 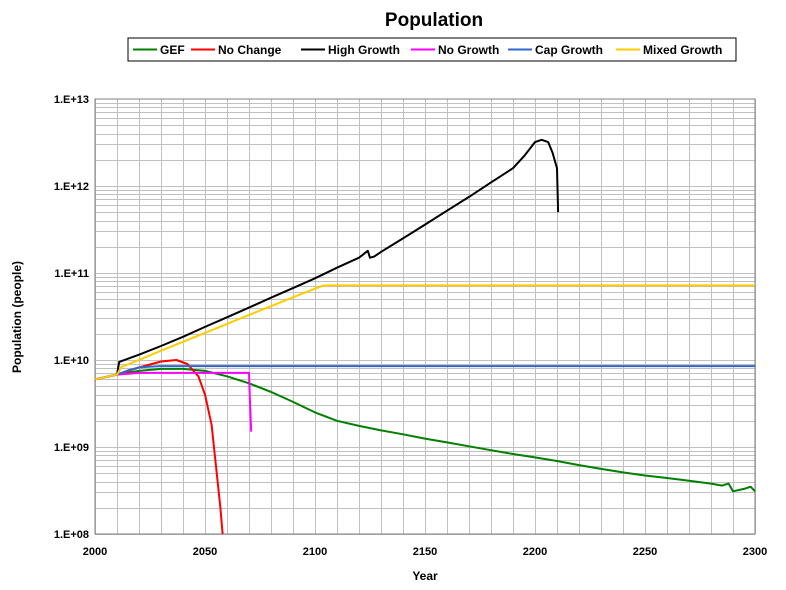 What do you see at coordinates (159, 50) in the screenshot?
I see `legend-entry-gef: GEF` at bounding box center [159, 50].